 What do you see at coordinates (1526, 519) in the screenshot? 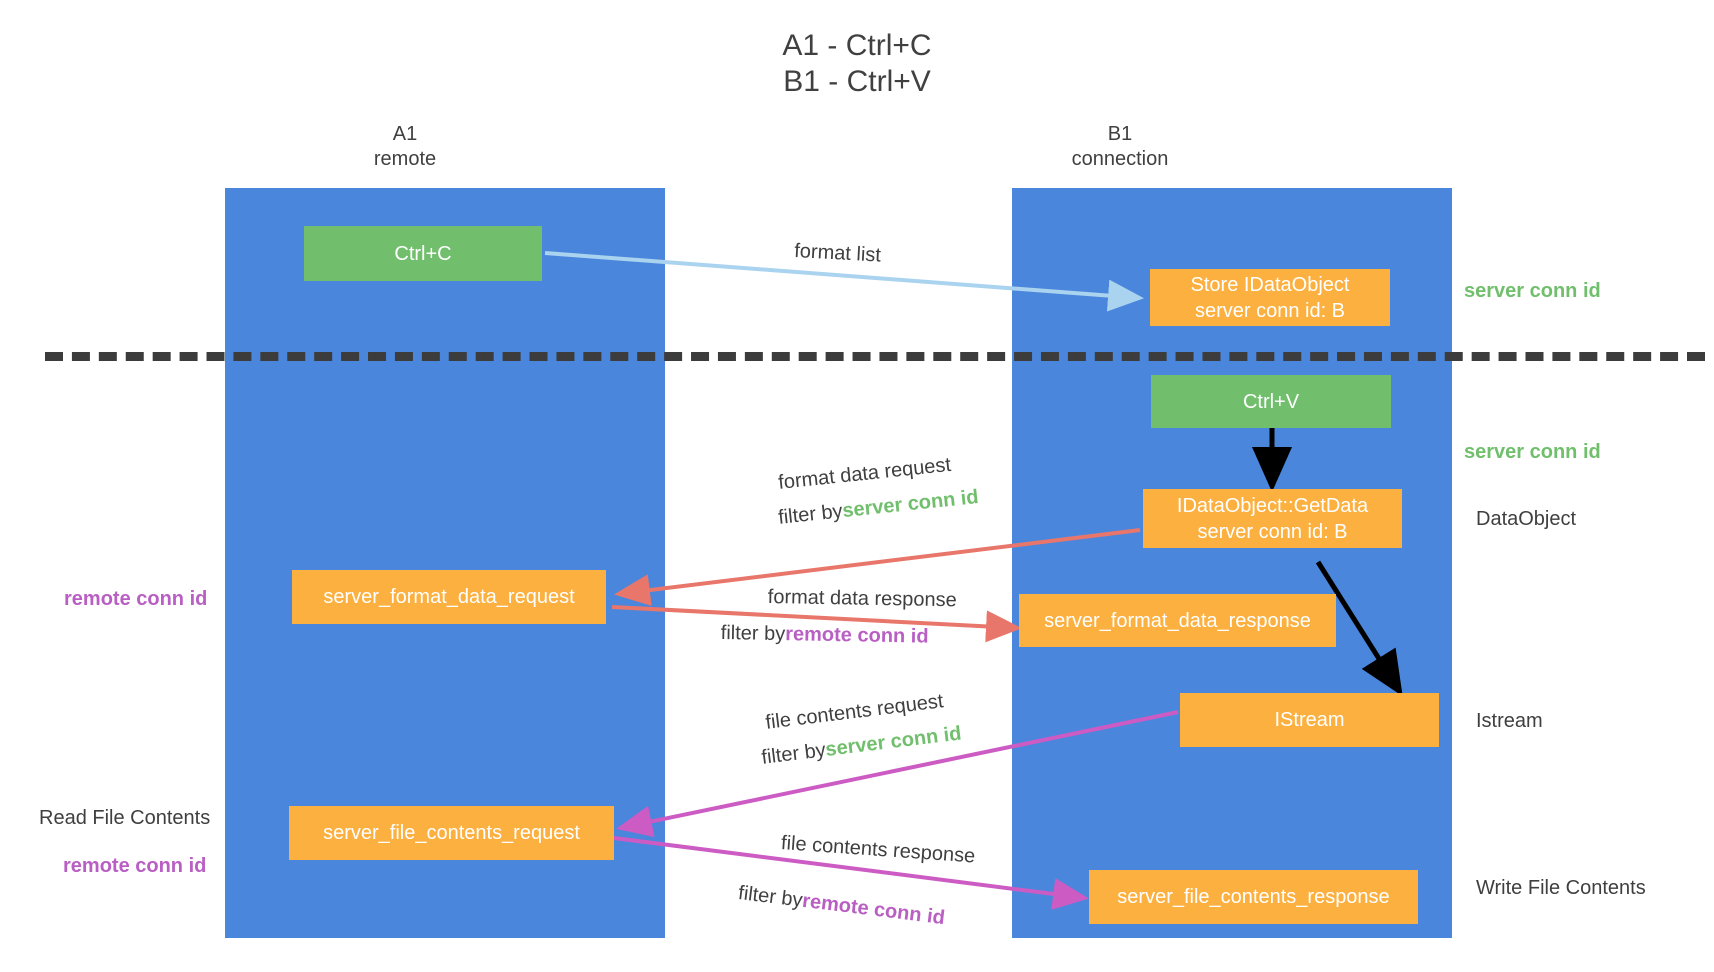
I see `annotation-dataobject: DataObject` at bounding box center [1526, 519].